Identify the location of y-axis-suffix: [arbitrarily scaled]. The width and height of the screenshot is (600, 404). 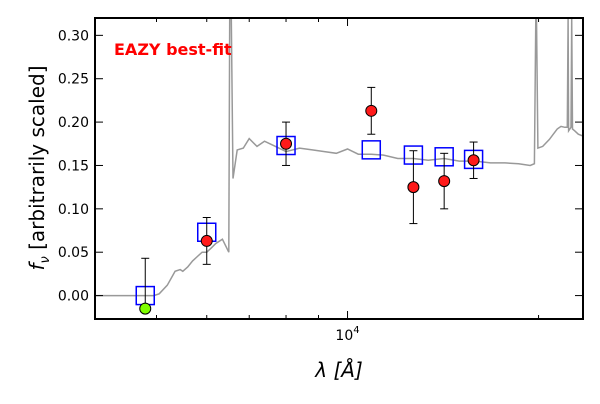
(37, 160).